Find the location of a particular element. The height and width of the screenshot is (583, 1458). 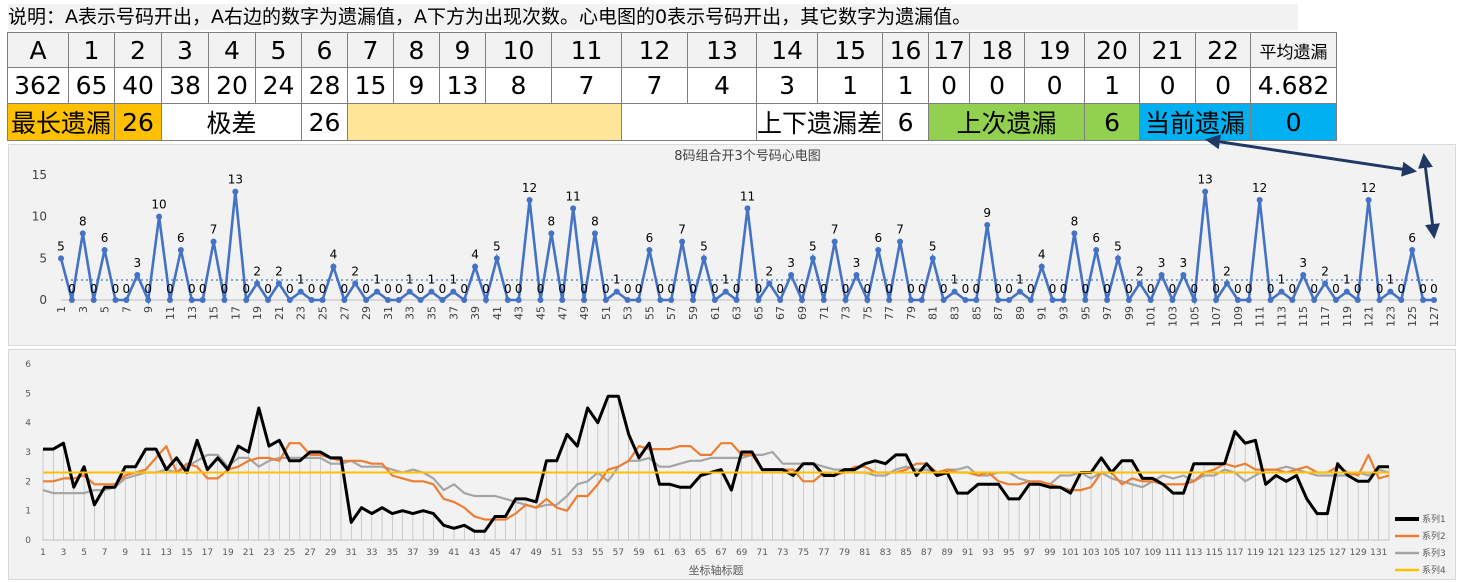

count-cell: 7 is located at coordinates (586, 85).